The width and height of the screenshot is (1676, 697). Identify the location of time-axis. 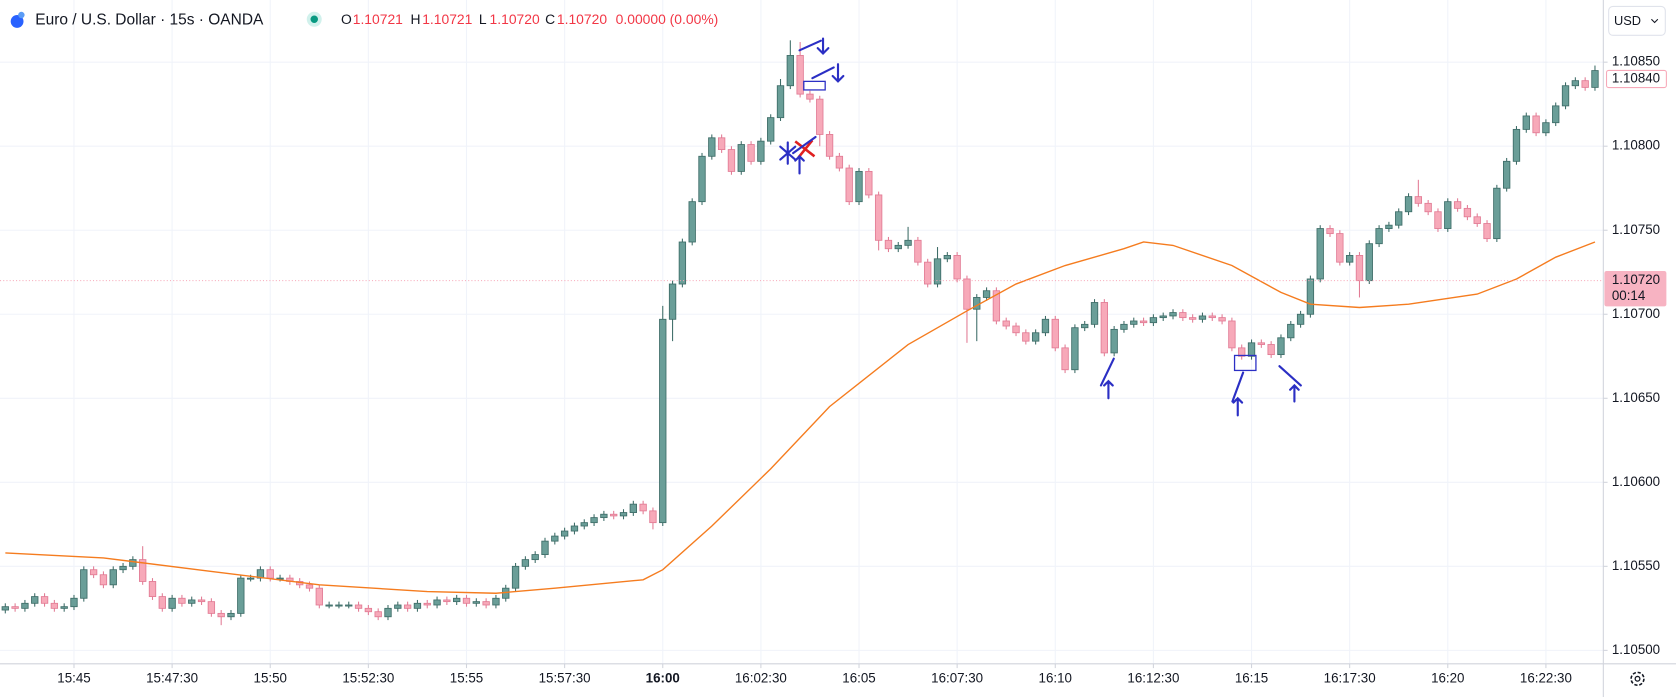
(802, 680).